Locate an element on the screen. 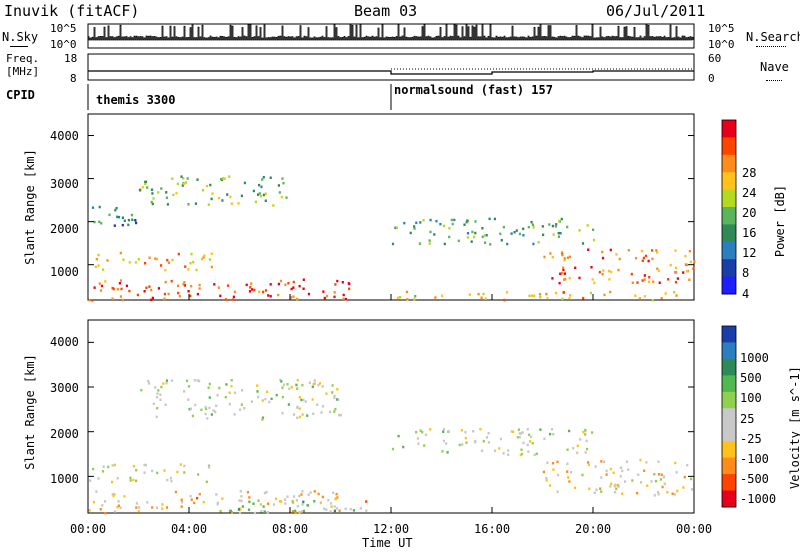 The width and height of the screenshot is (800, 554). velocity-cbar-tick: 25 is located at coordinates (747, 419).